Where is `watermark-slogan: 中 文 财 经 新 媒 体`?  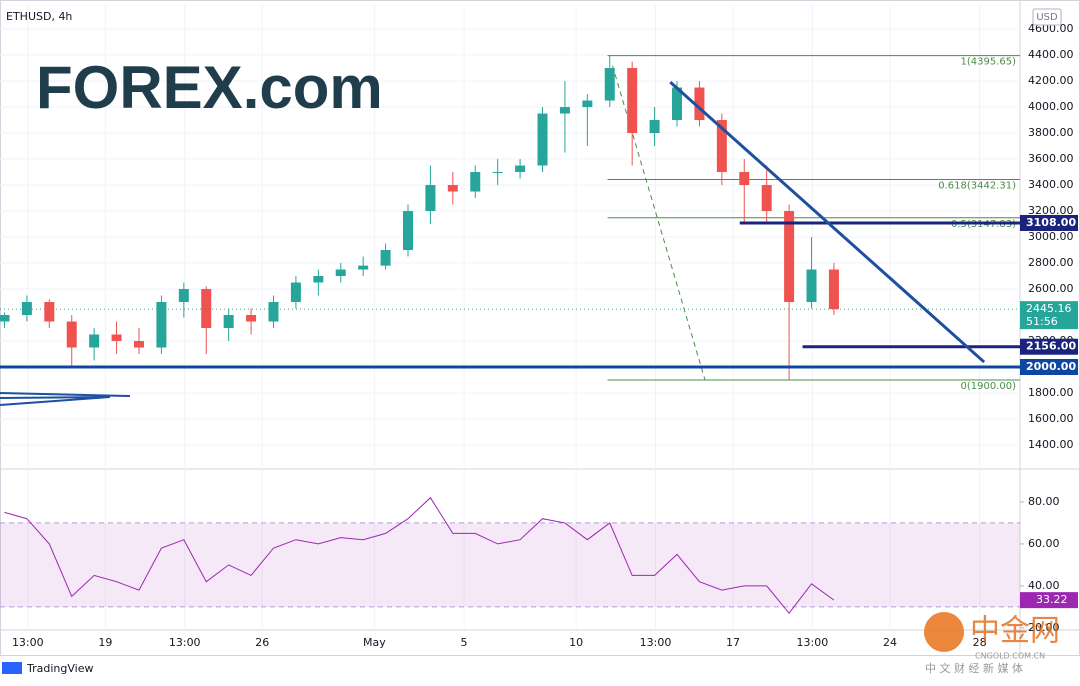
watermark-slogan: 中 文 财 经 新 媒 体 is located at coordinates (974, 668).